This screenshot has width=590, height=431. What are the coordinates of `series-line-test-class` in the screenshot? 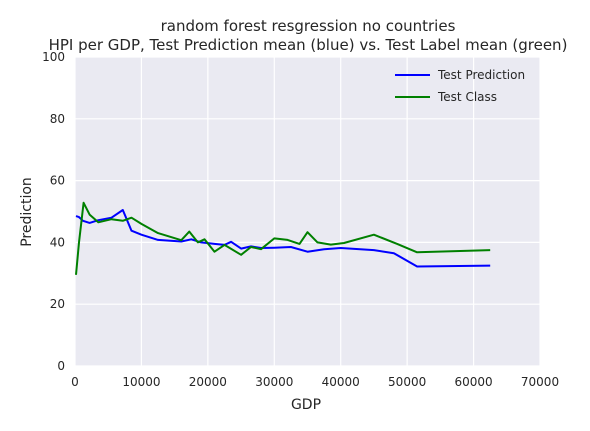 It's located at (283, 238).